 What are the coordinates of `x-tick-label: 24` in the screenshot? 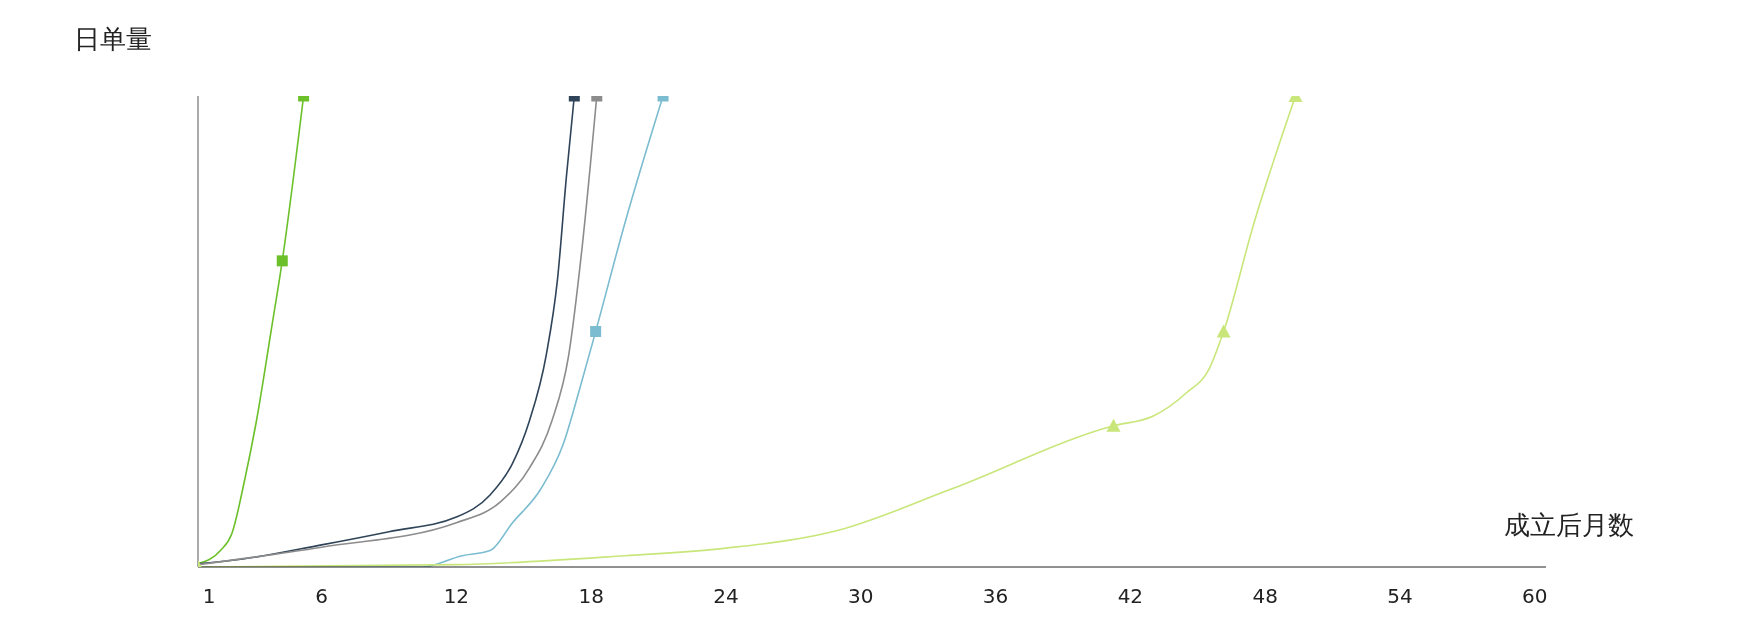 It's located at (726, 596).